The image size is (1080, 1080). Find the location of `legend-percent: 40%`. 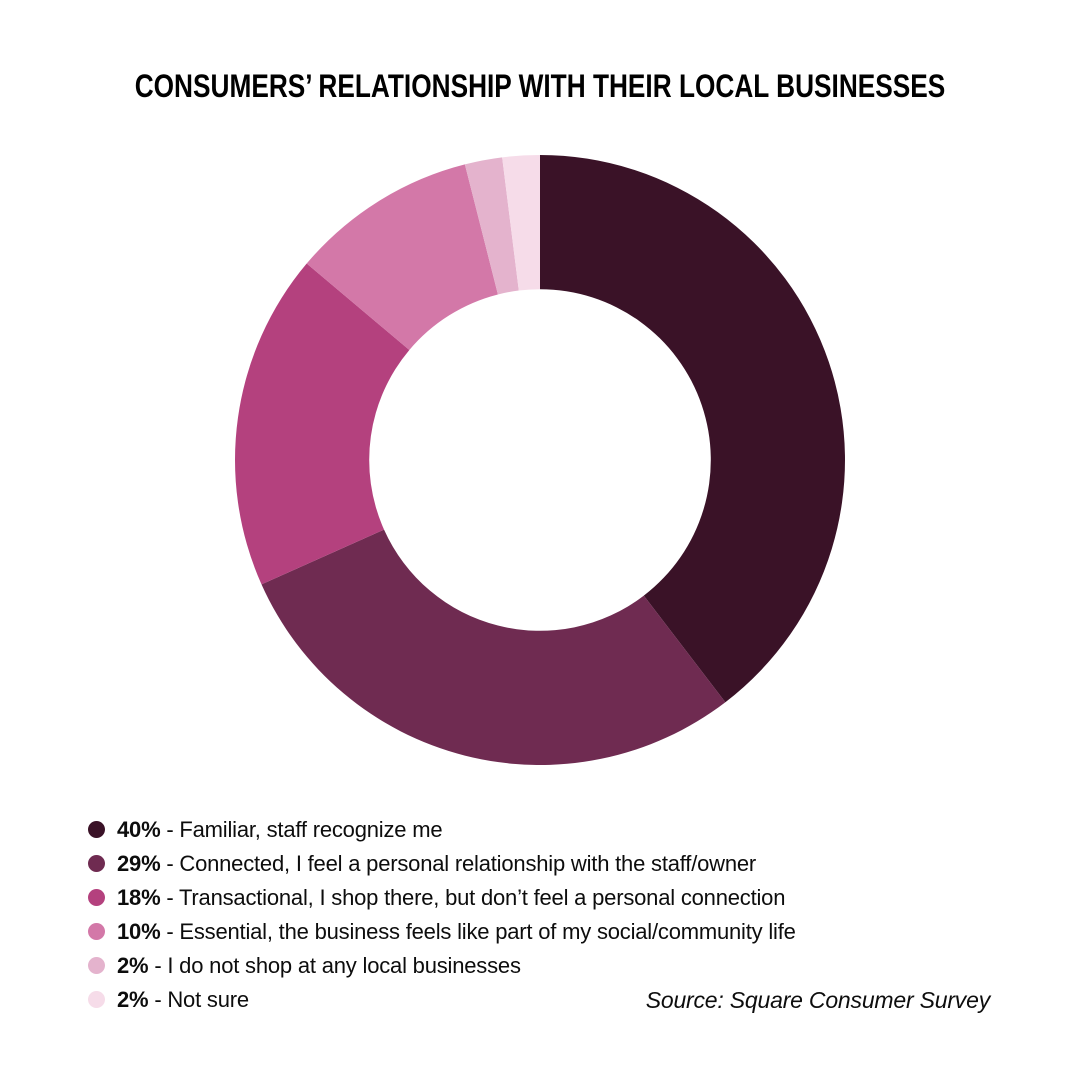

legend-percent: 40% is located at coordinates (139, 829).